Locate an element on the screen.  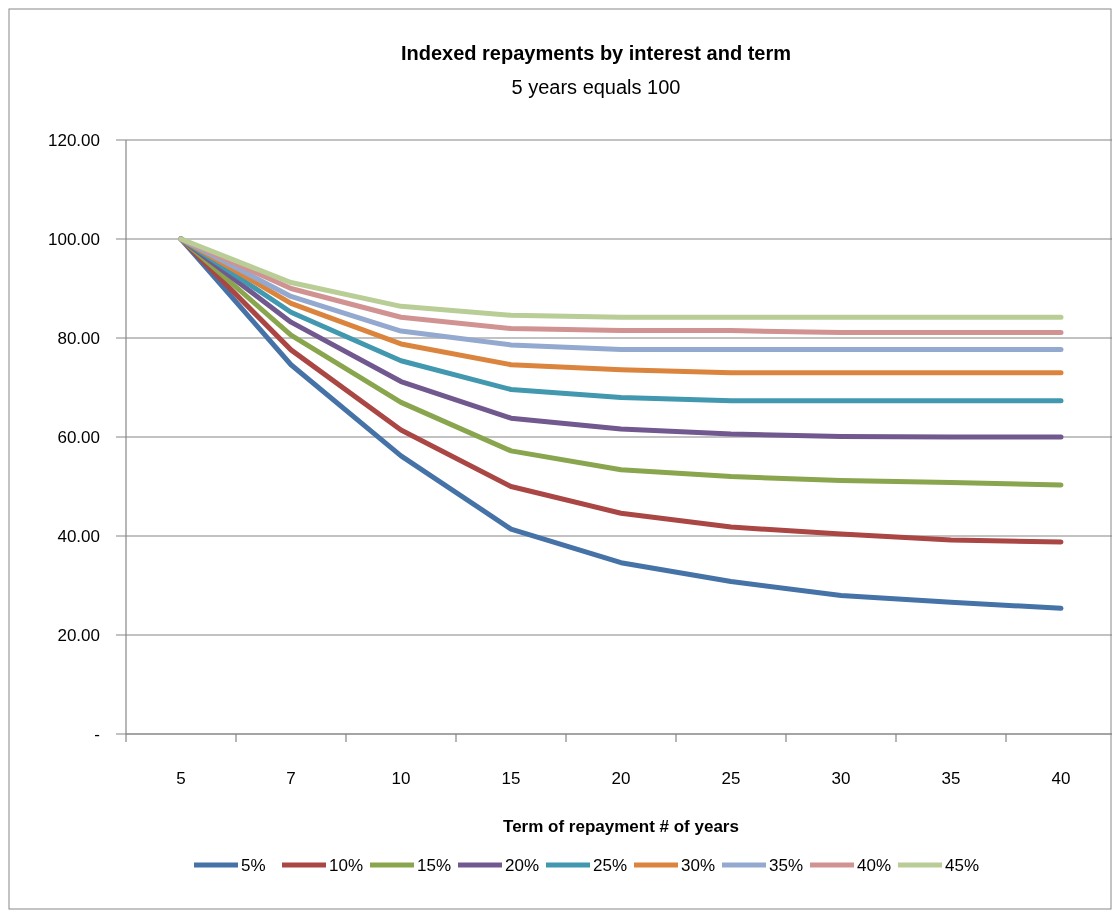
y-tick-label: 100.00 is located at coordinates (74, 239).